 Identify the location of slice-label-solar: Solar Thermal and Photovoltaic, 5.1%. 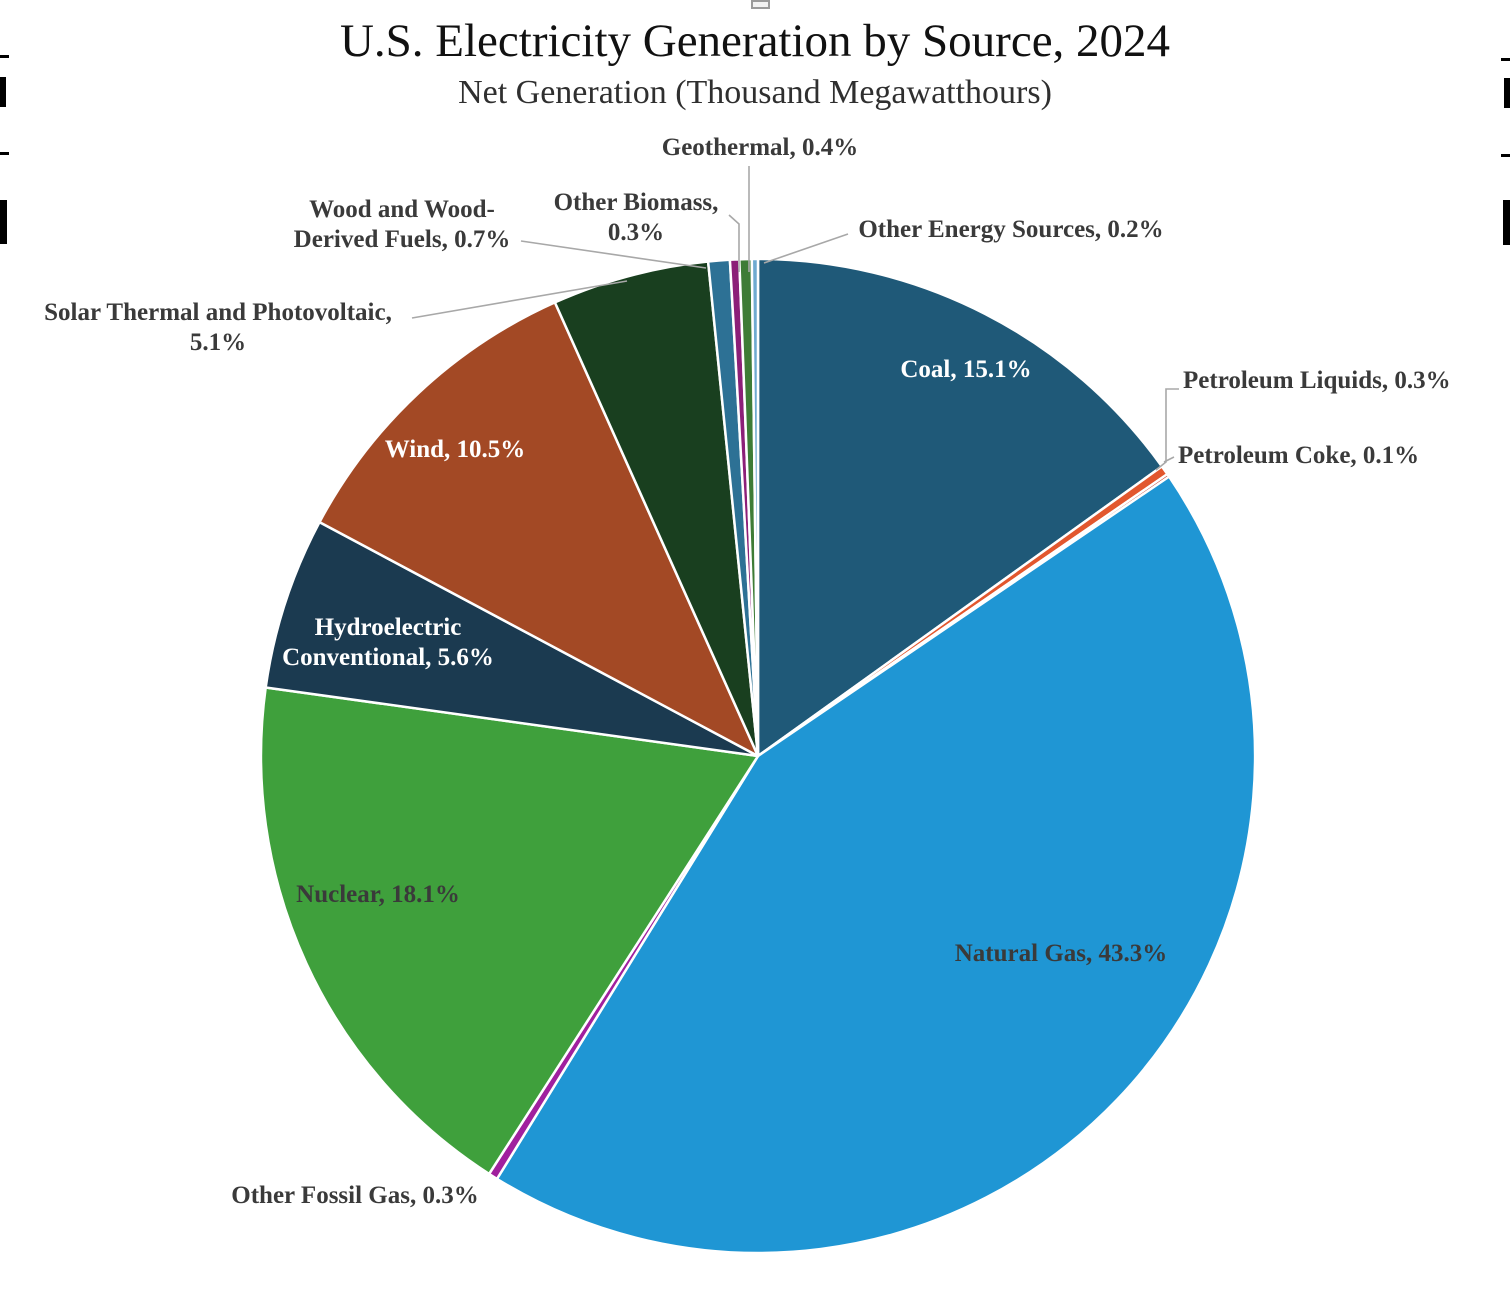
(218, 327).